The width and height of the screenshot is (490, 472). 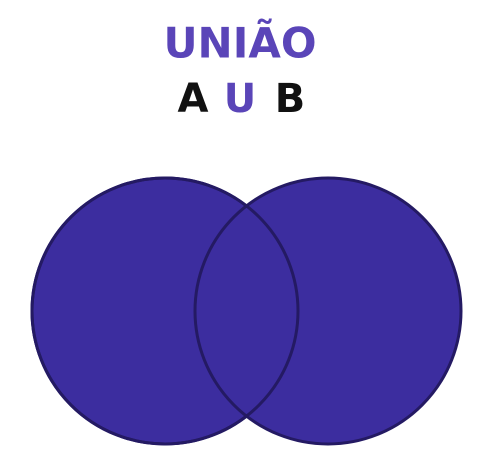 What do you see at coordinates (290, 99) in the screenshot?
I see `set-b-label: B` at bounding box center [290, 99].